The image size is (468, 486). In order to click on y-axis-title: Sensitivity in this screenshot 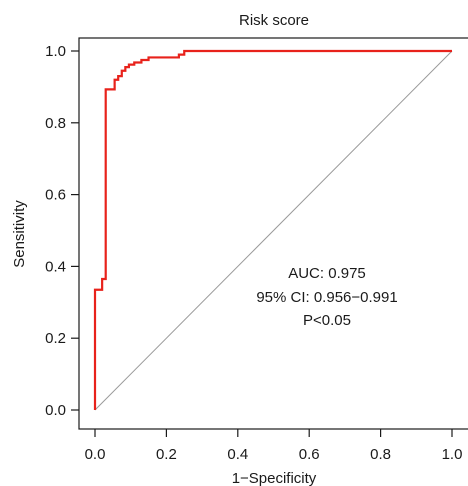, I will do `click(19, 234)`.